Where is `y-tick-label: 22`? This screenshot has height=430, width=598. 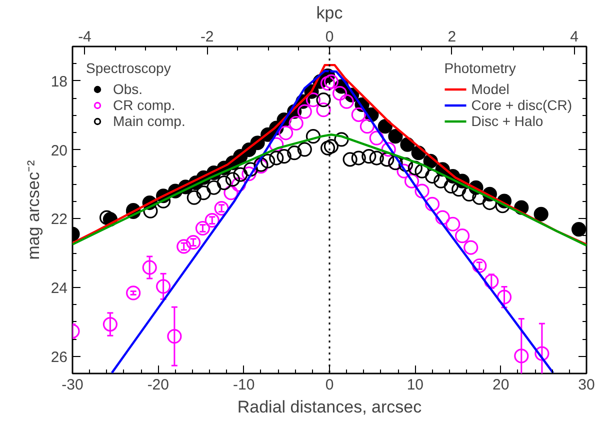 y-tick-label: 22 is located at coordinates (59, 219).